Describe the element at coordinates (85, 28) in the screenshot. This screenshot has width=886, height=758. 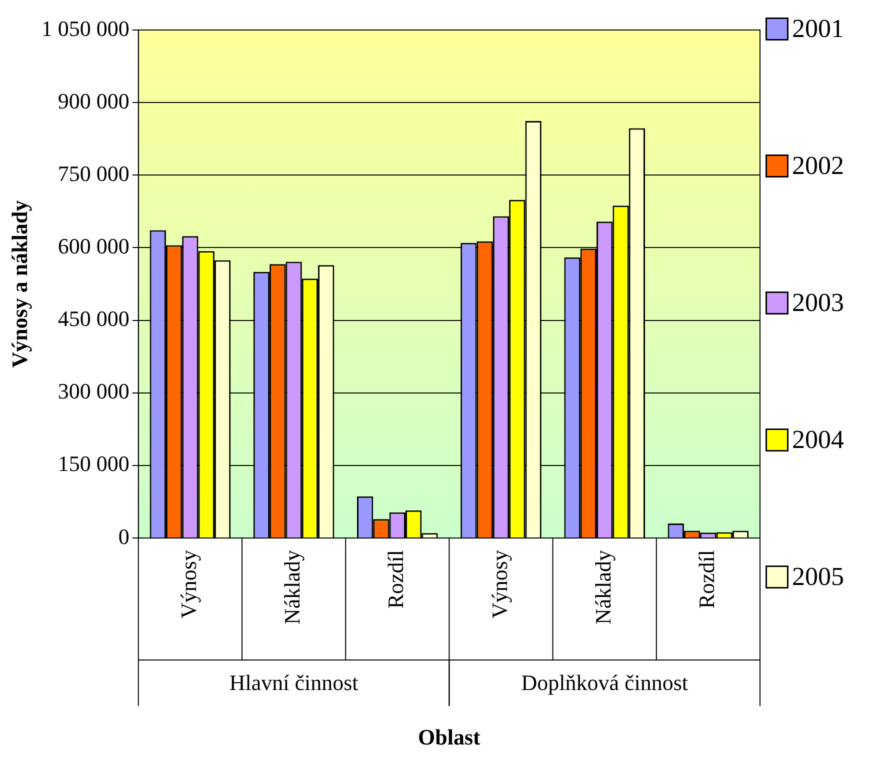
I see `y-tick-label: 1 050 000` at that location.